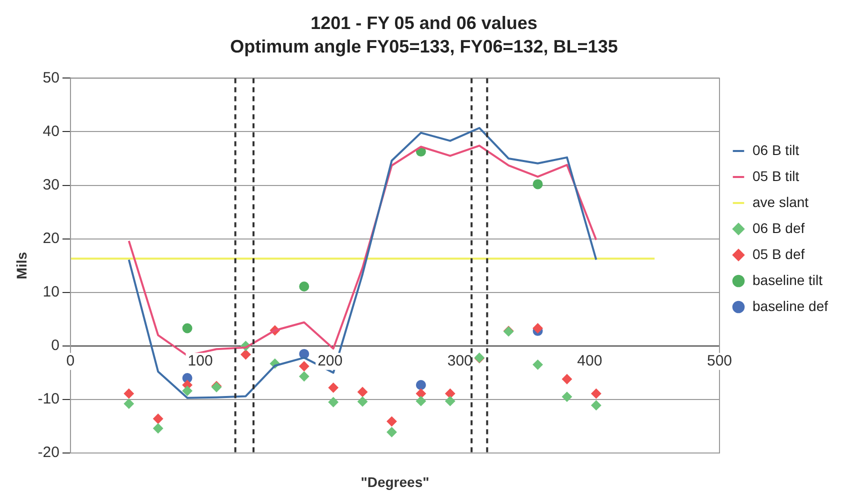  Describe the element at coordinates (49, 399) in the screenshot. I see `y-tick-label: -10` at that location.